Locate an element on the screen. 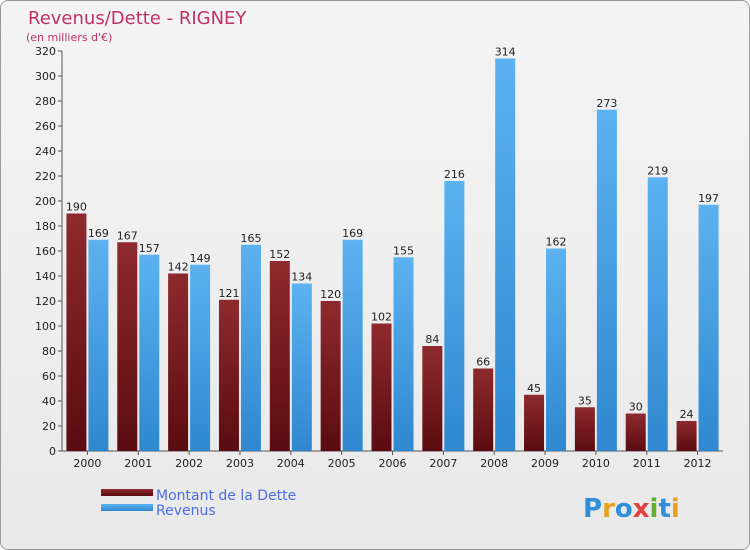 Image resolution: width=750 pixels, height=550 pixels. data-label-debt: 190 is located at coordinates (76, 207).